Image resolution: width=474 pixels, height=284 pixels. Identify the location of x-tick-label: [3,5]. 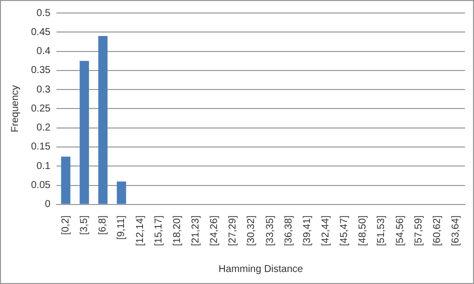
(84, 225).